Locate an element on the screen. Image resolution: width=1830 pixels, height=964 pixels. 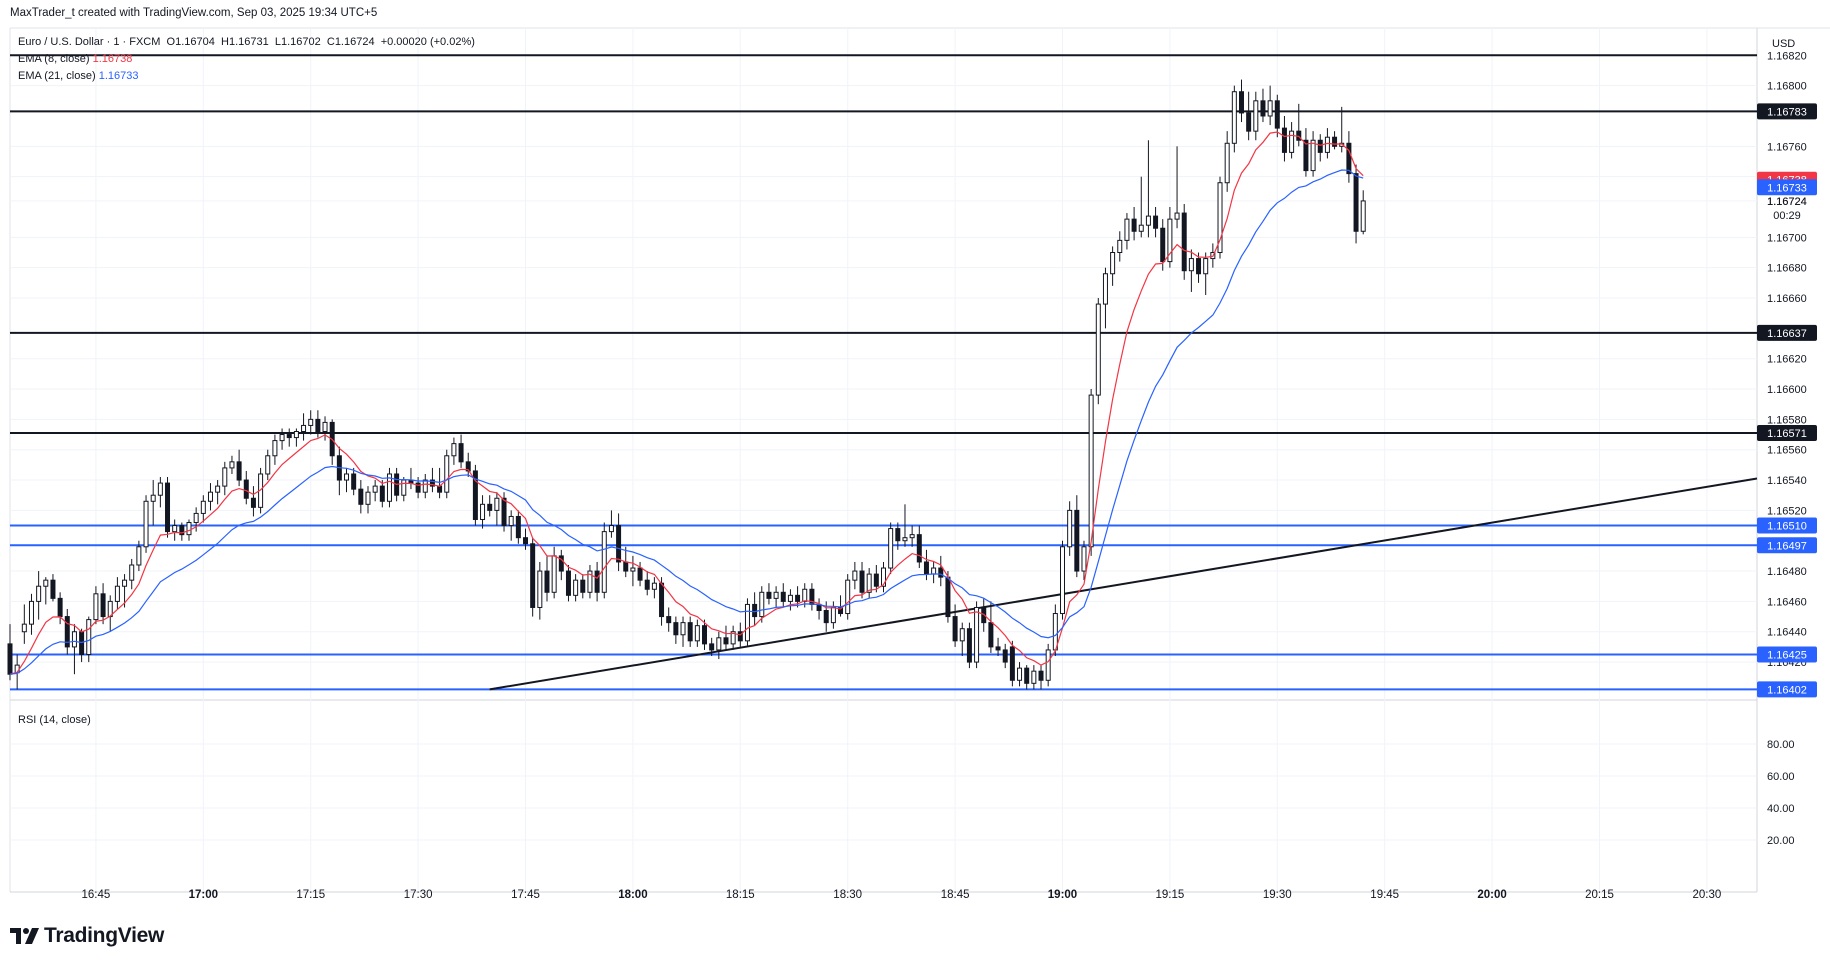
ema21-legend: EMA (21, close) 1.16733 is located at coordinates (78, 76).